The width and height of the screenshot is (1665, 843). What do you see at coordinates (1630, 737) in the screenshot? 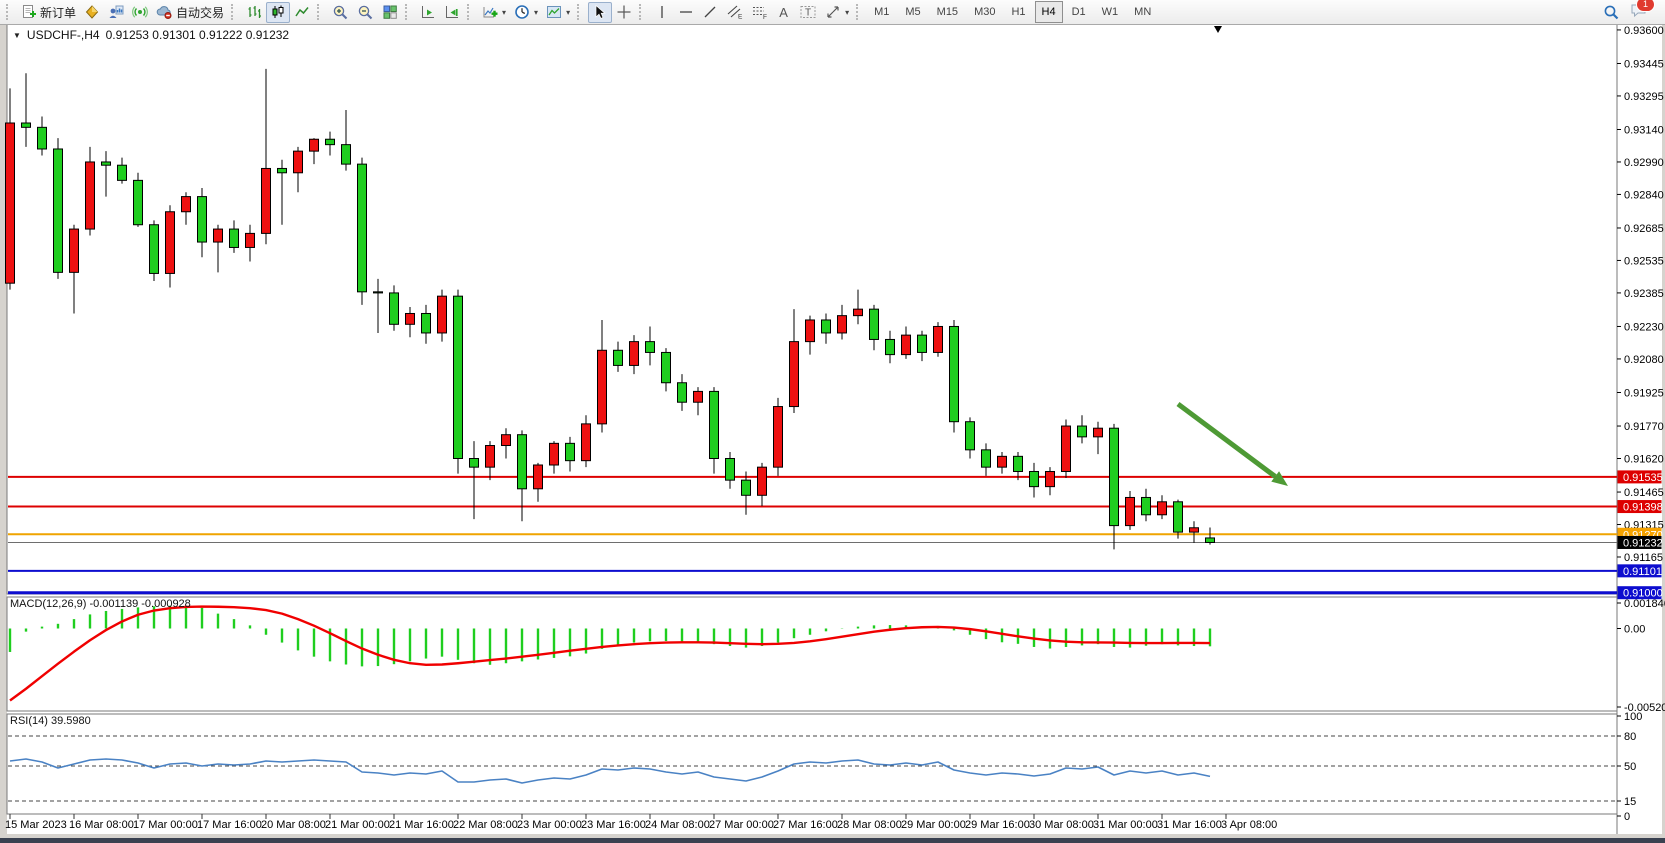
I see `rsi-level-label: 80` at bounding box center [1630, 737].